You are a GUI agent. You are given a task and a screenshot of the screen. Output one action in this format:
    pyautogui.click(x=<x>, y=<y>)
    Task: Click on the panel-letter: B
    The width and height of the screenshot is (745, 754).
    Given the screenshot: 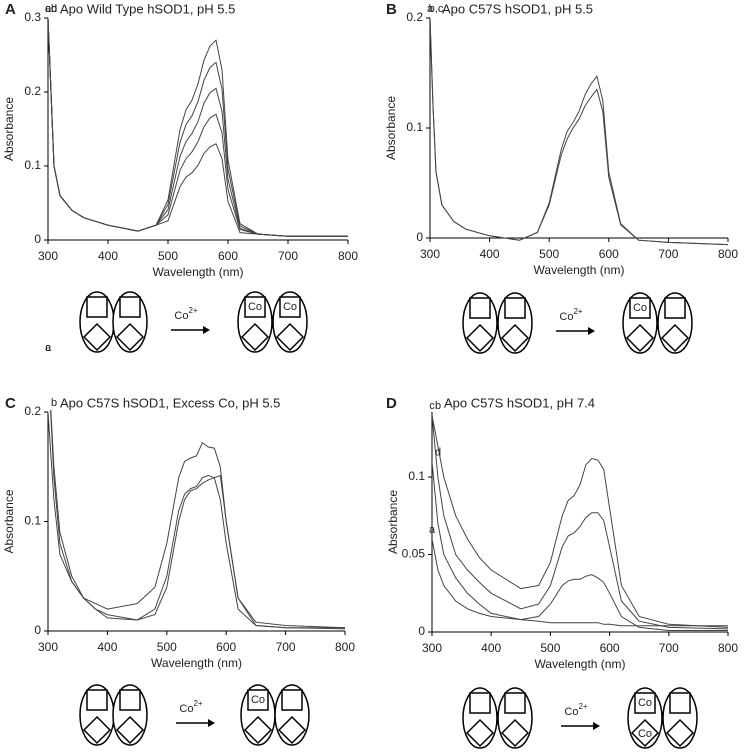 What is the action you would take?
    pyautogui.click(x=391, y=9)
    